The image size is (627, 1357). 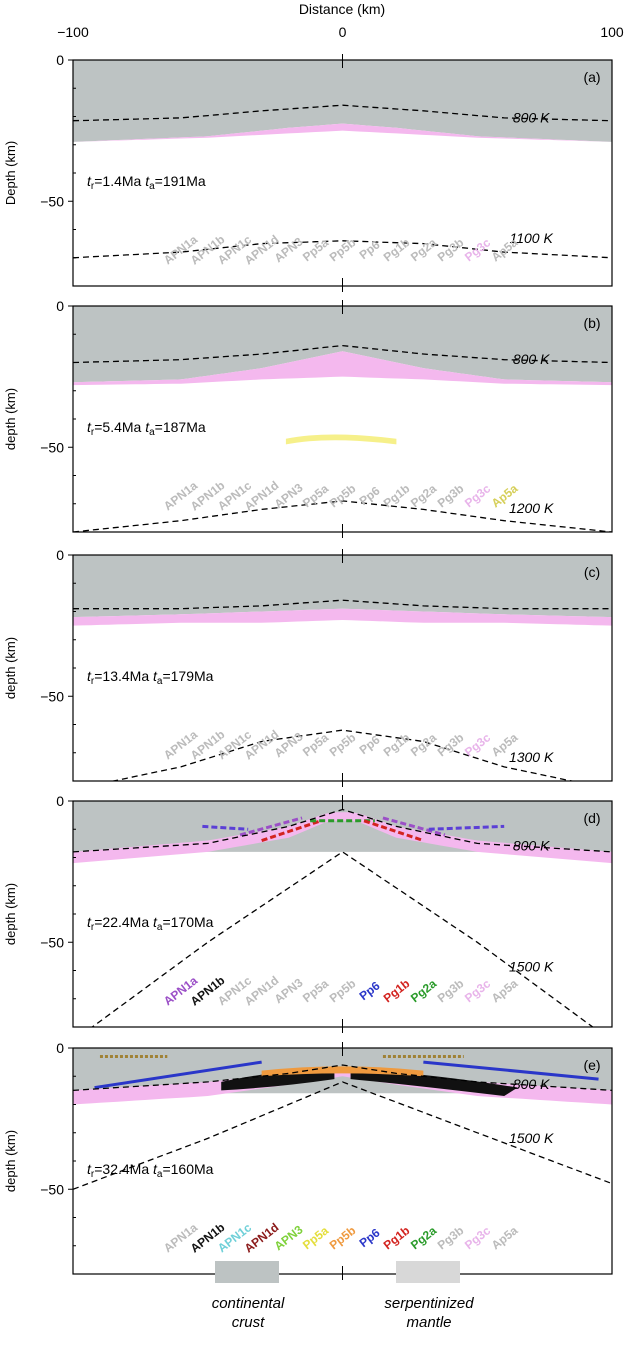 I want to click on x-axis-title: Distance (km), so click(x=342, y=9).